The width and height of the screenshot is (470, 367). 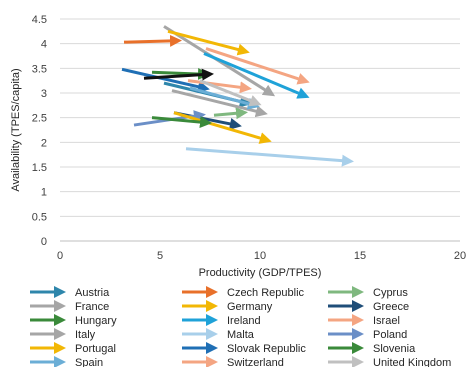 I want to click on legend-label: Greece, so click(x=391, y=307).